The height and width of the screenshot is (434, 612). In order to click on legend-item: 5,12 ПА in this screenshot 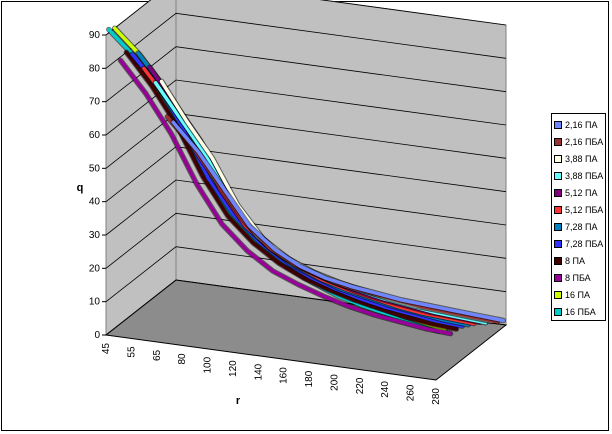, I will do `click(576, 193)`.